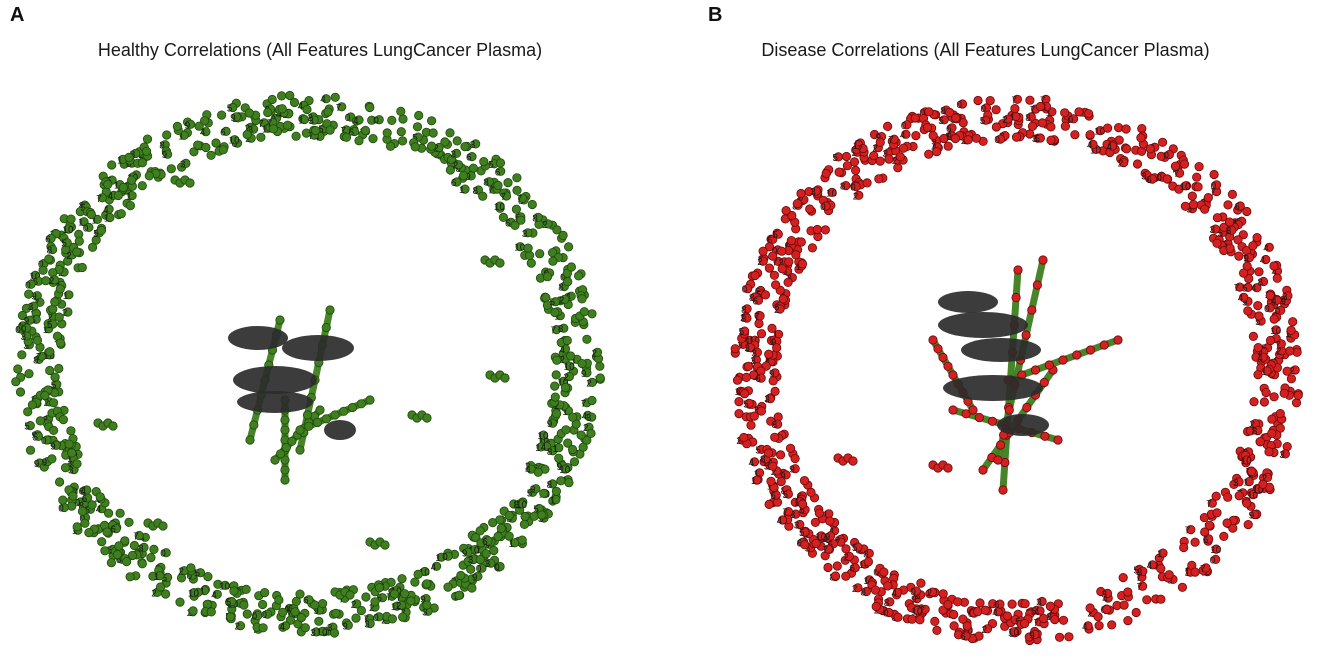 This screenshot has width=1325, height=671. Describe the element at coordinates (50, 251) in the screenshot. I see `node-label: 8` at that location.